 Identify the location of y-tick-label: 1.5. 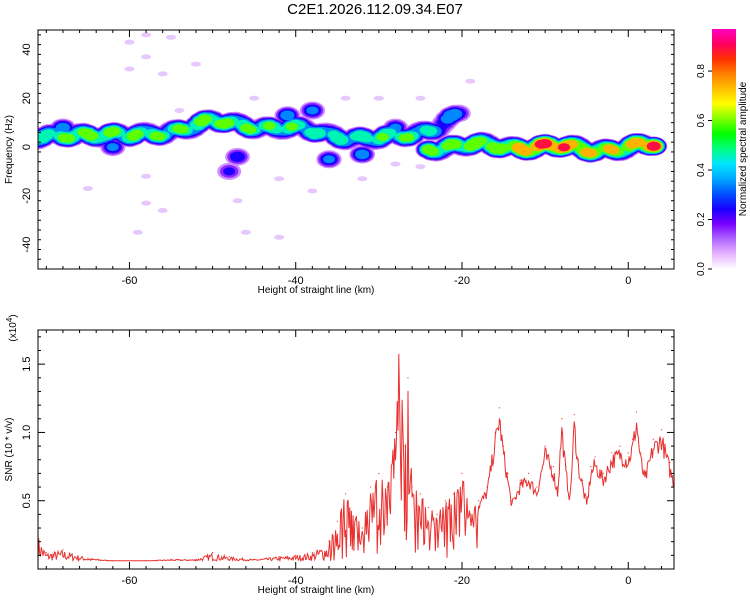
(27, 363).